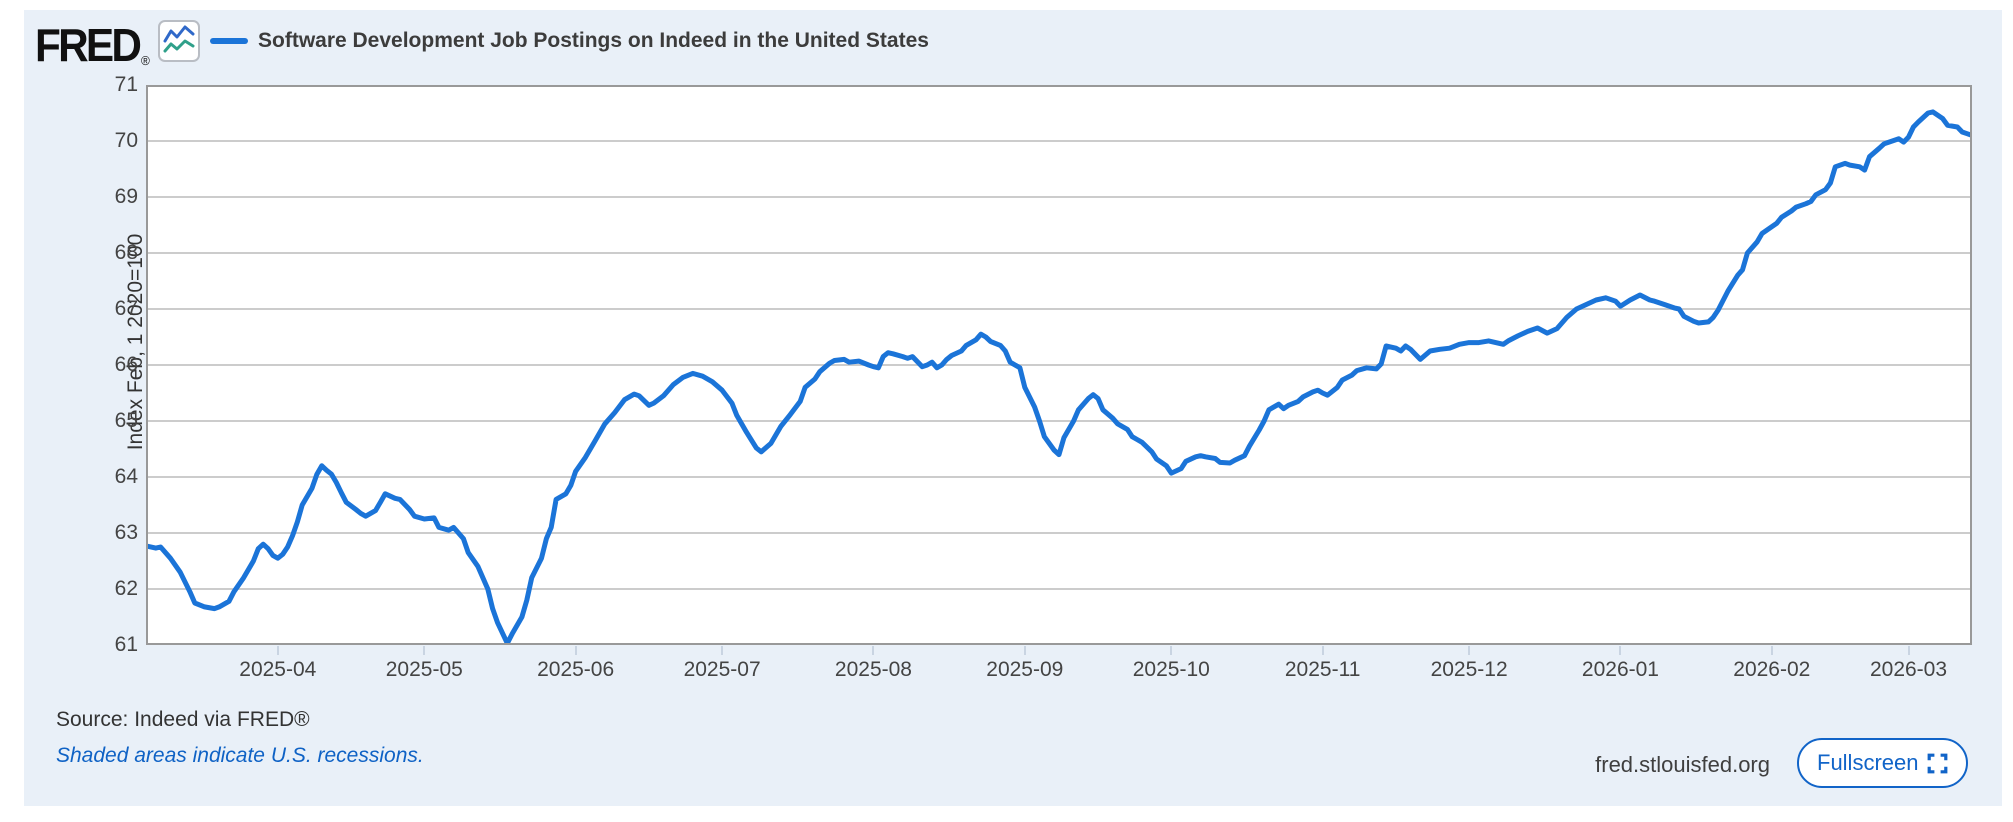  Describe the element at coordinates (1682, 764) in the screenshot. I see `site-url: fred.stlouisfed.org` at that location.